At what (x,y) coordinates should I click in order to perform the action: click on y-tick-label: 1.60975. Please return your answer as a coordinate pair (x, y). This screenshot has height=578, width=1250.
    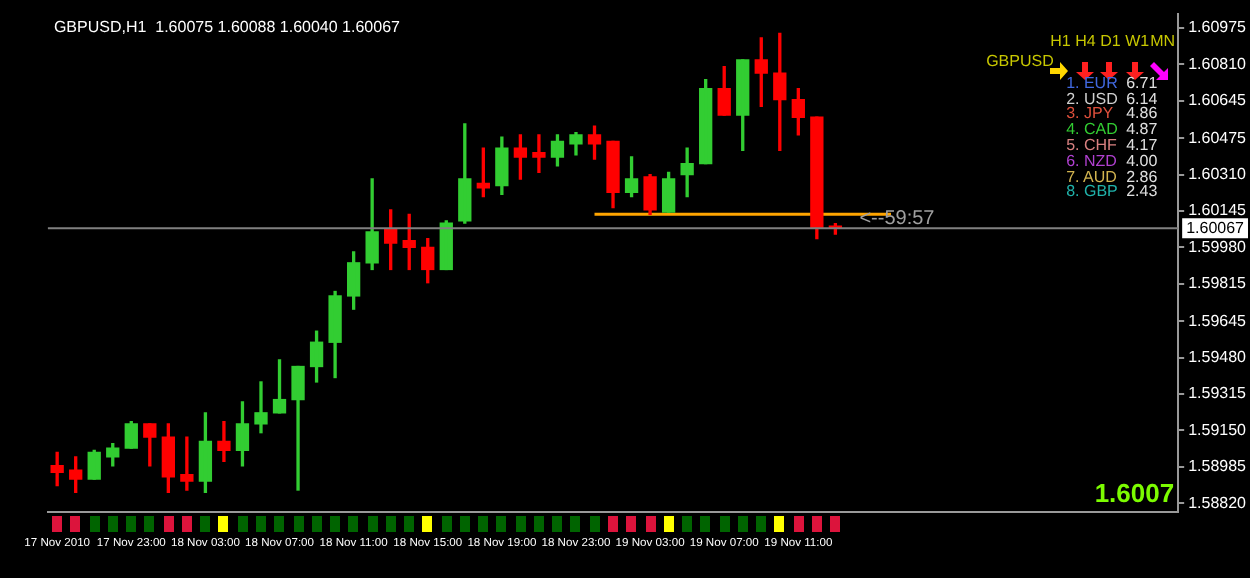
    Looking at the image, I should click on (1218, 27).